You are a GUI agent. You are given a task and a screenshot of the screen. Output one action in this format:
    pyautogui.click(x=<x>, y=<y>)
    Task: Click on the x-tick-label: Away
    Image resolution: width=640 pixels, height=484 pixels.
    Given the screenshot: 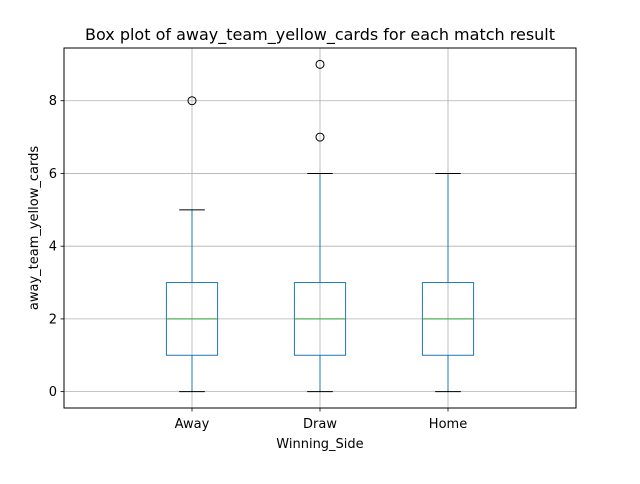 What is the action you would take?
    pyautogui.click(x=192, y=424)
    